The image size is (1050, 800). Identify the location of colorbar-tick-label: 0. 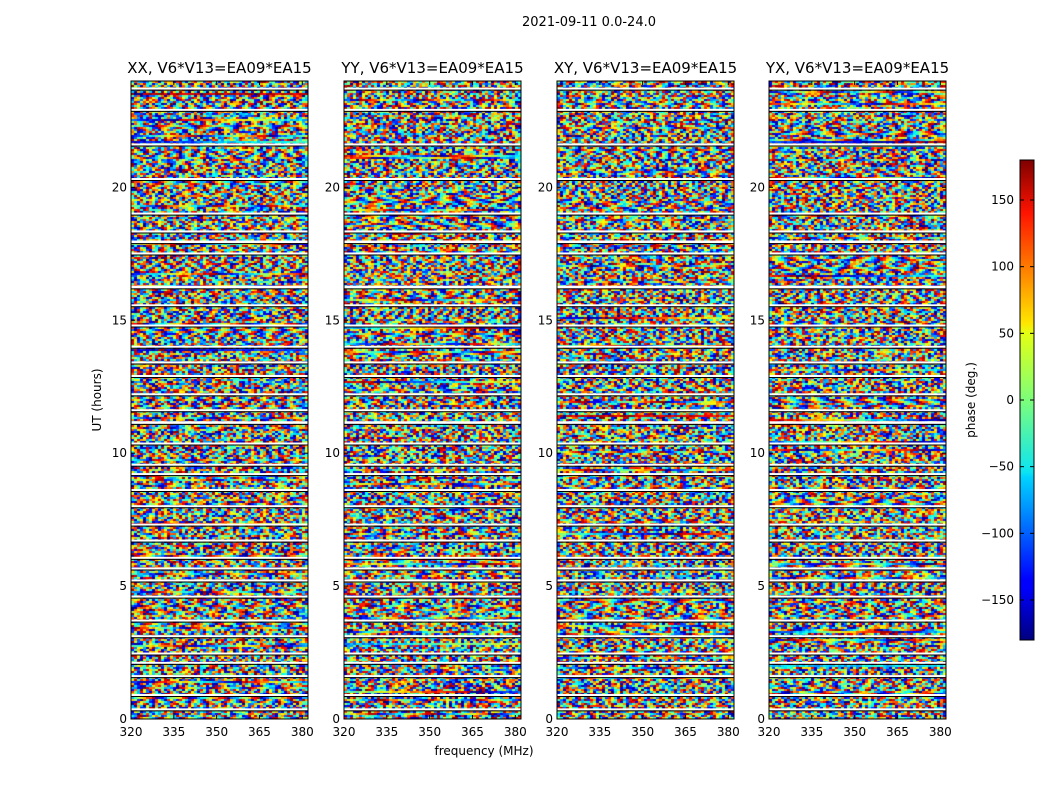
(1010, 400).